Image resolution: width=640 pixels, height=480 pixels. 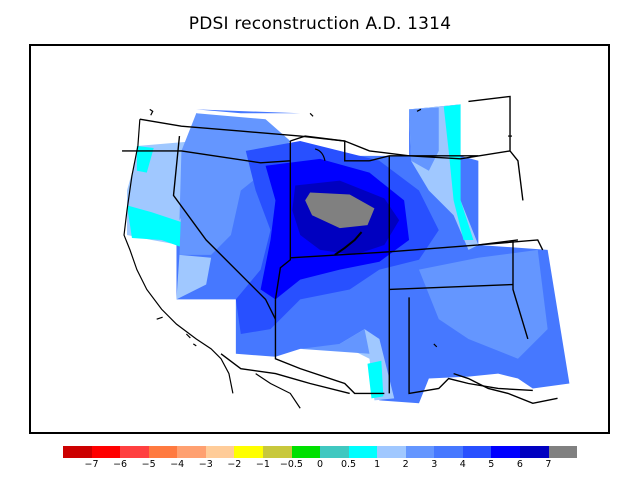 I want to click on mexico-border, so click(x=285, y=374).